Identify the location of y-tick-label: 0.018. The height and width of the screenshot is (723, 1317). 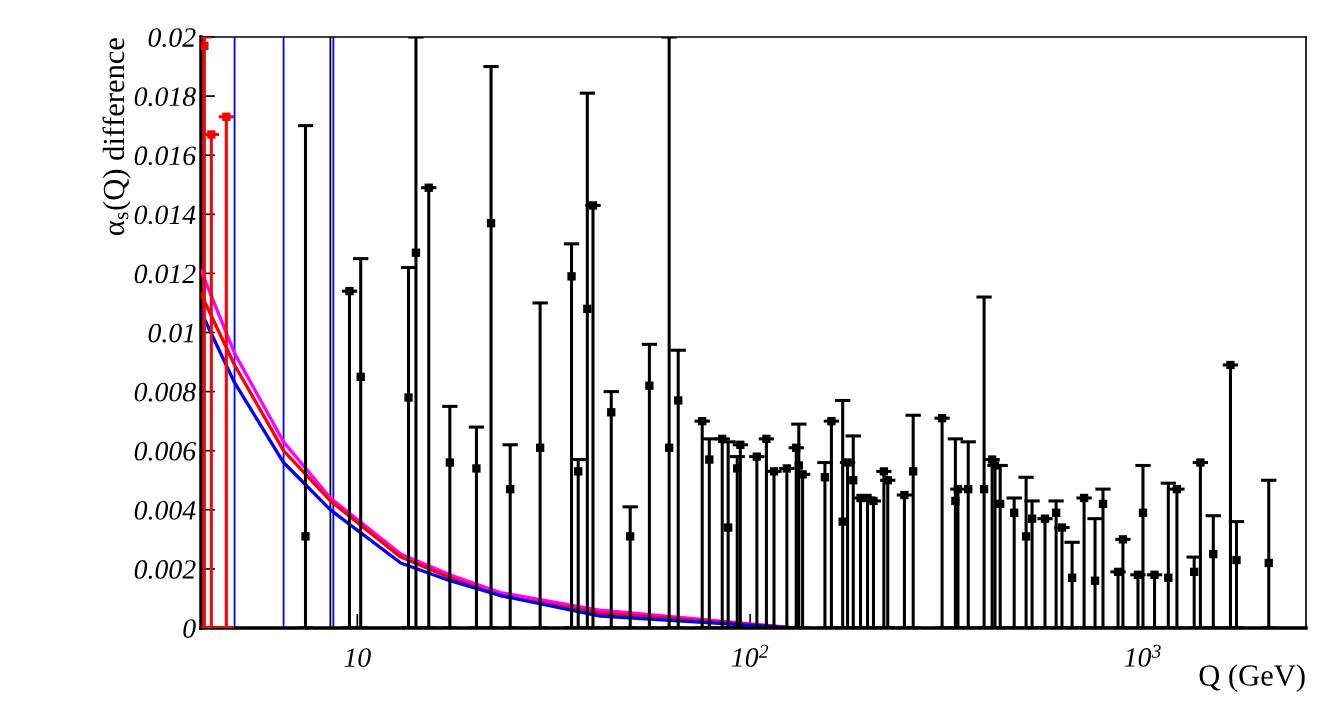
(165, 97).